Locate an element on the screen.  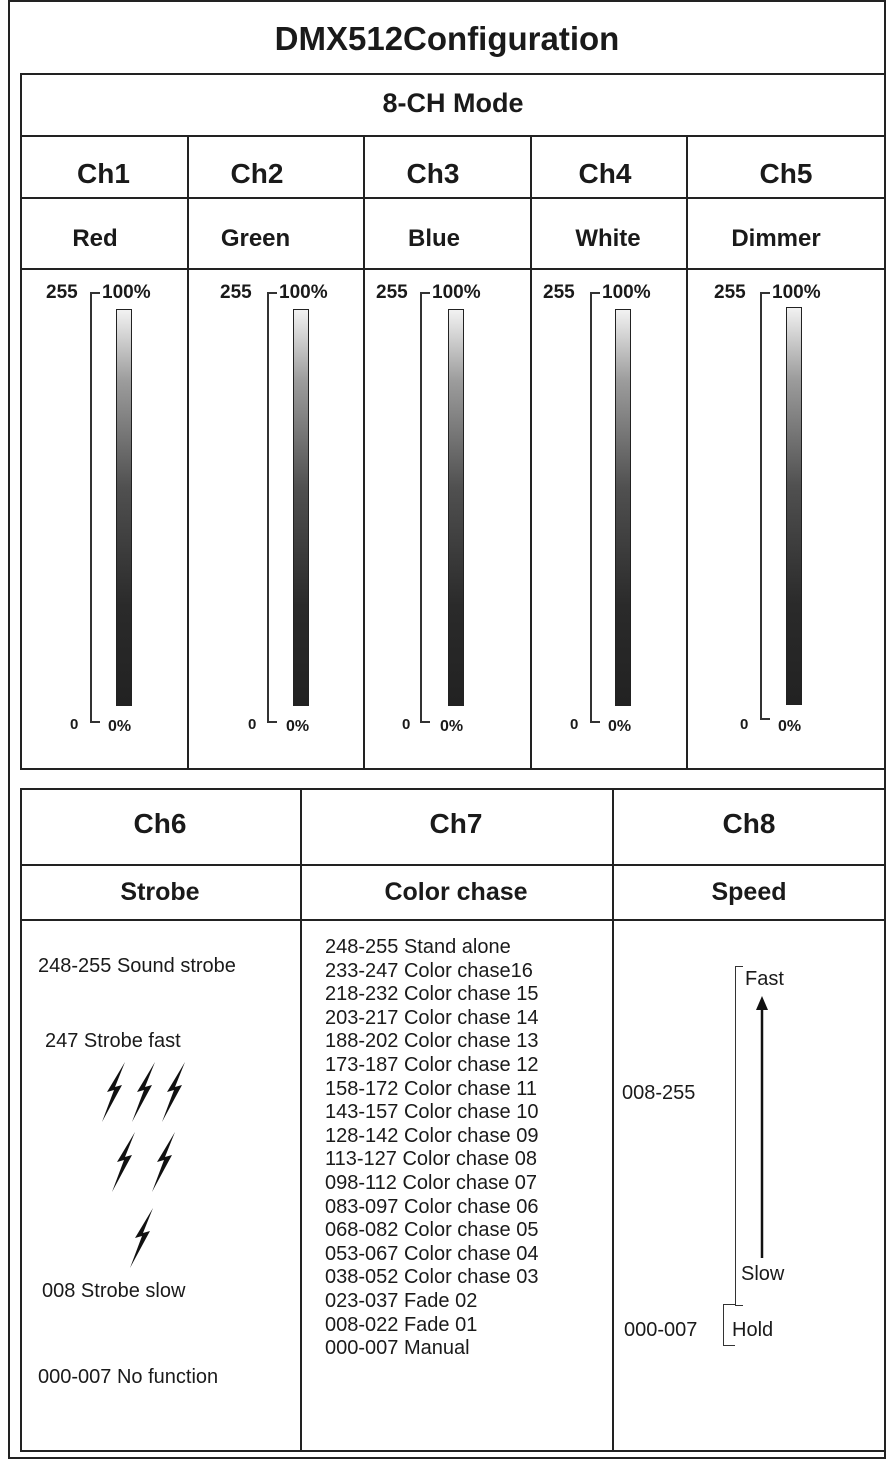
channel-function-strobe: Strobe is located at coordinates (160, 892).